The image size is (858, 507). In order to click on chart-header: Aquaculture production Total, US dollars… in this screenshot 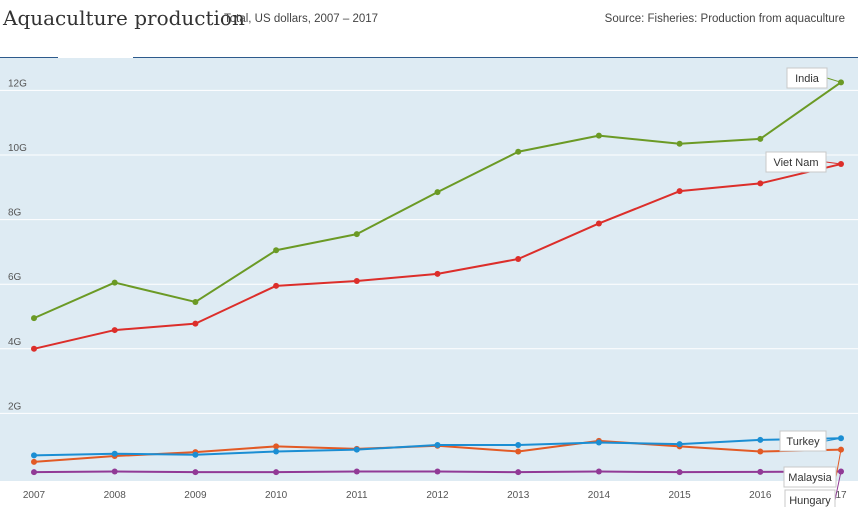, I will do `click(429, 29)`.